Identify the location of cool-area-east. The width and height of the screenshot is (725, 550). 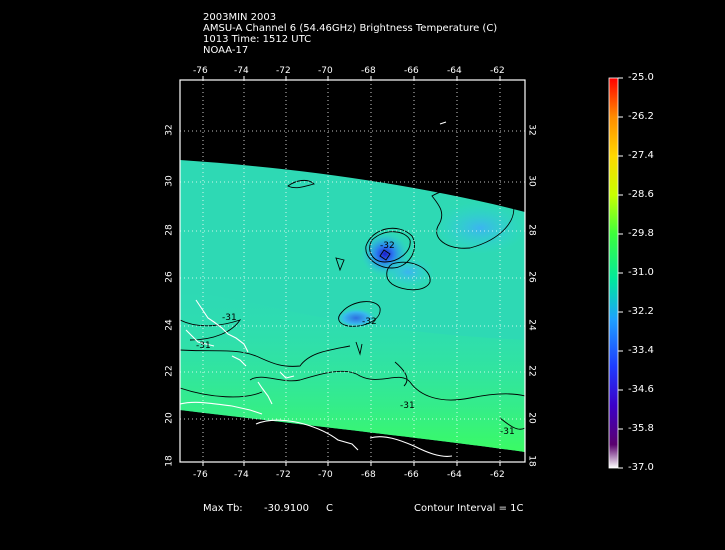
(479, 228).